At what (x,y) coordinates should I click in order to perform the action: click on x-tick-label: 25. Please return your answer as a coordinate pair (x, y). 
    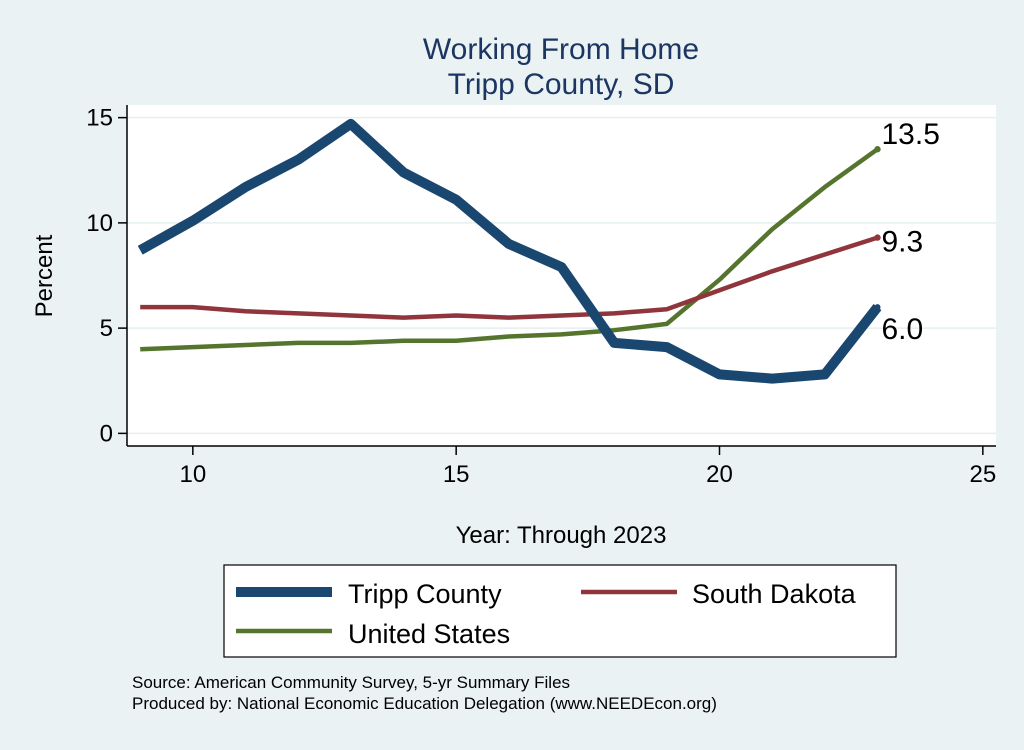
    Looking at the image, I should click on (982, 474).